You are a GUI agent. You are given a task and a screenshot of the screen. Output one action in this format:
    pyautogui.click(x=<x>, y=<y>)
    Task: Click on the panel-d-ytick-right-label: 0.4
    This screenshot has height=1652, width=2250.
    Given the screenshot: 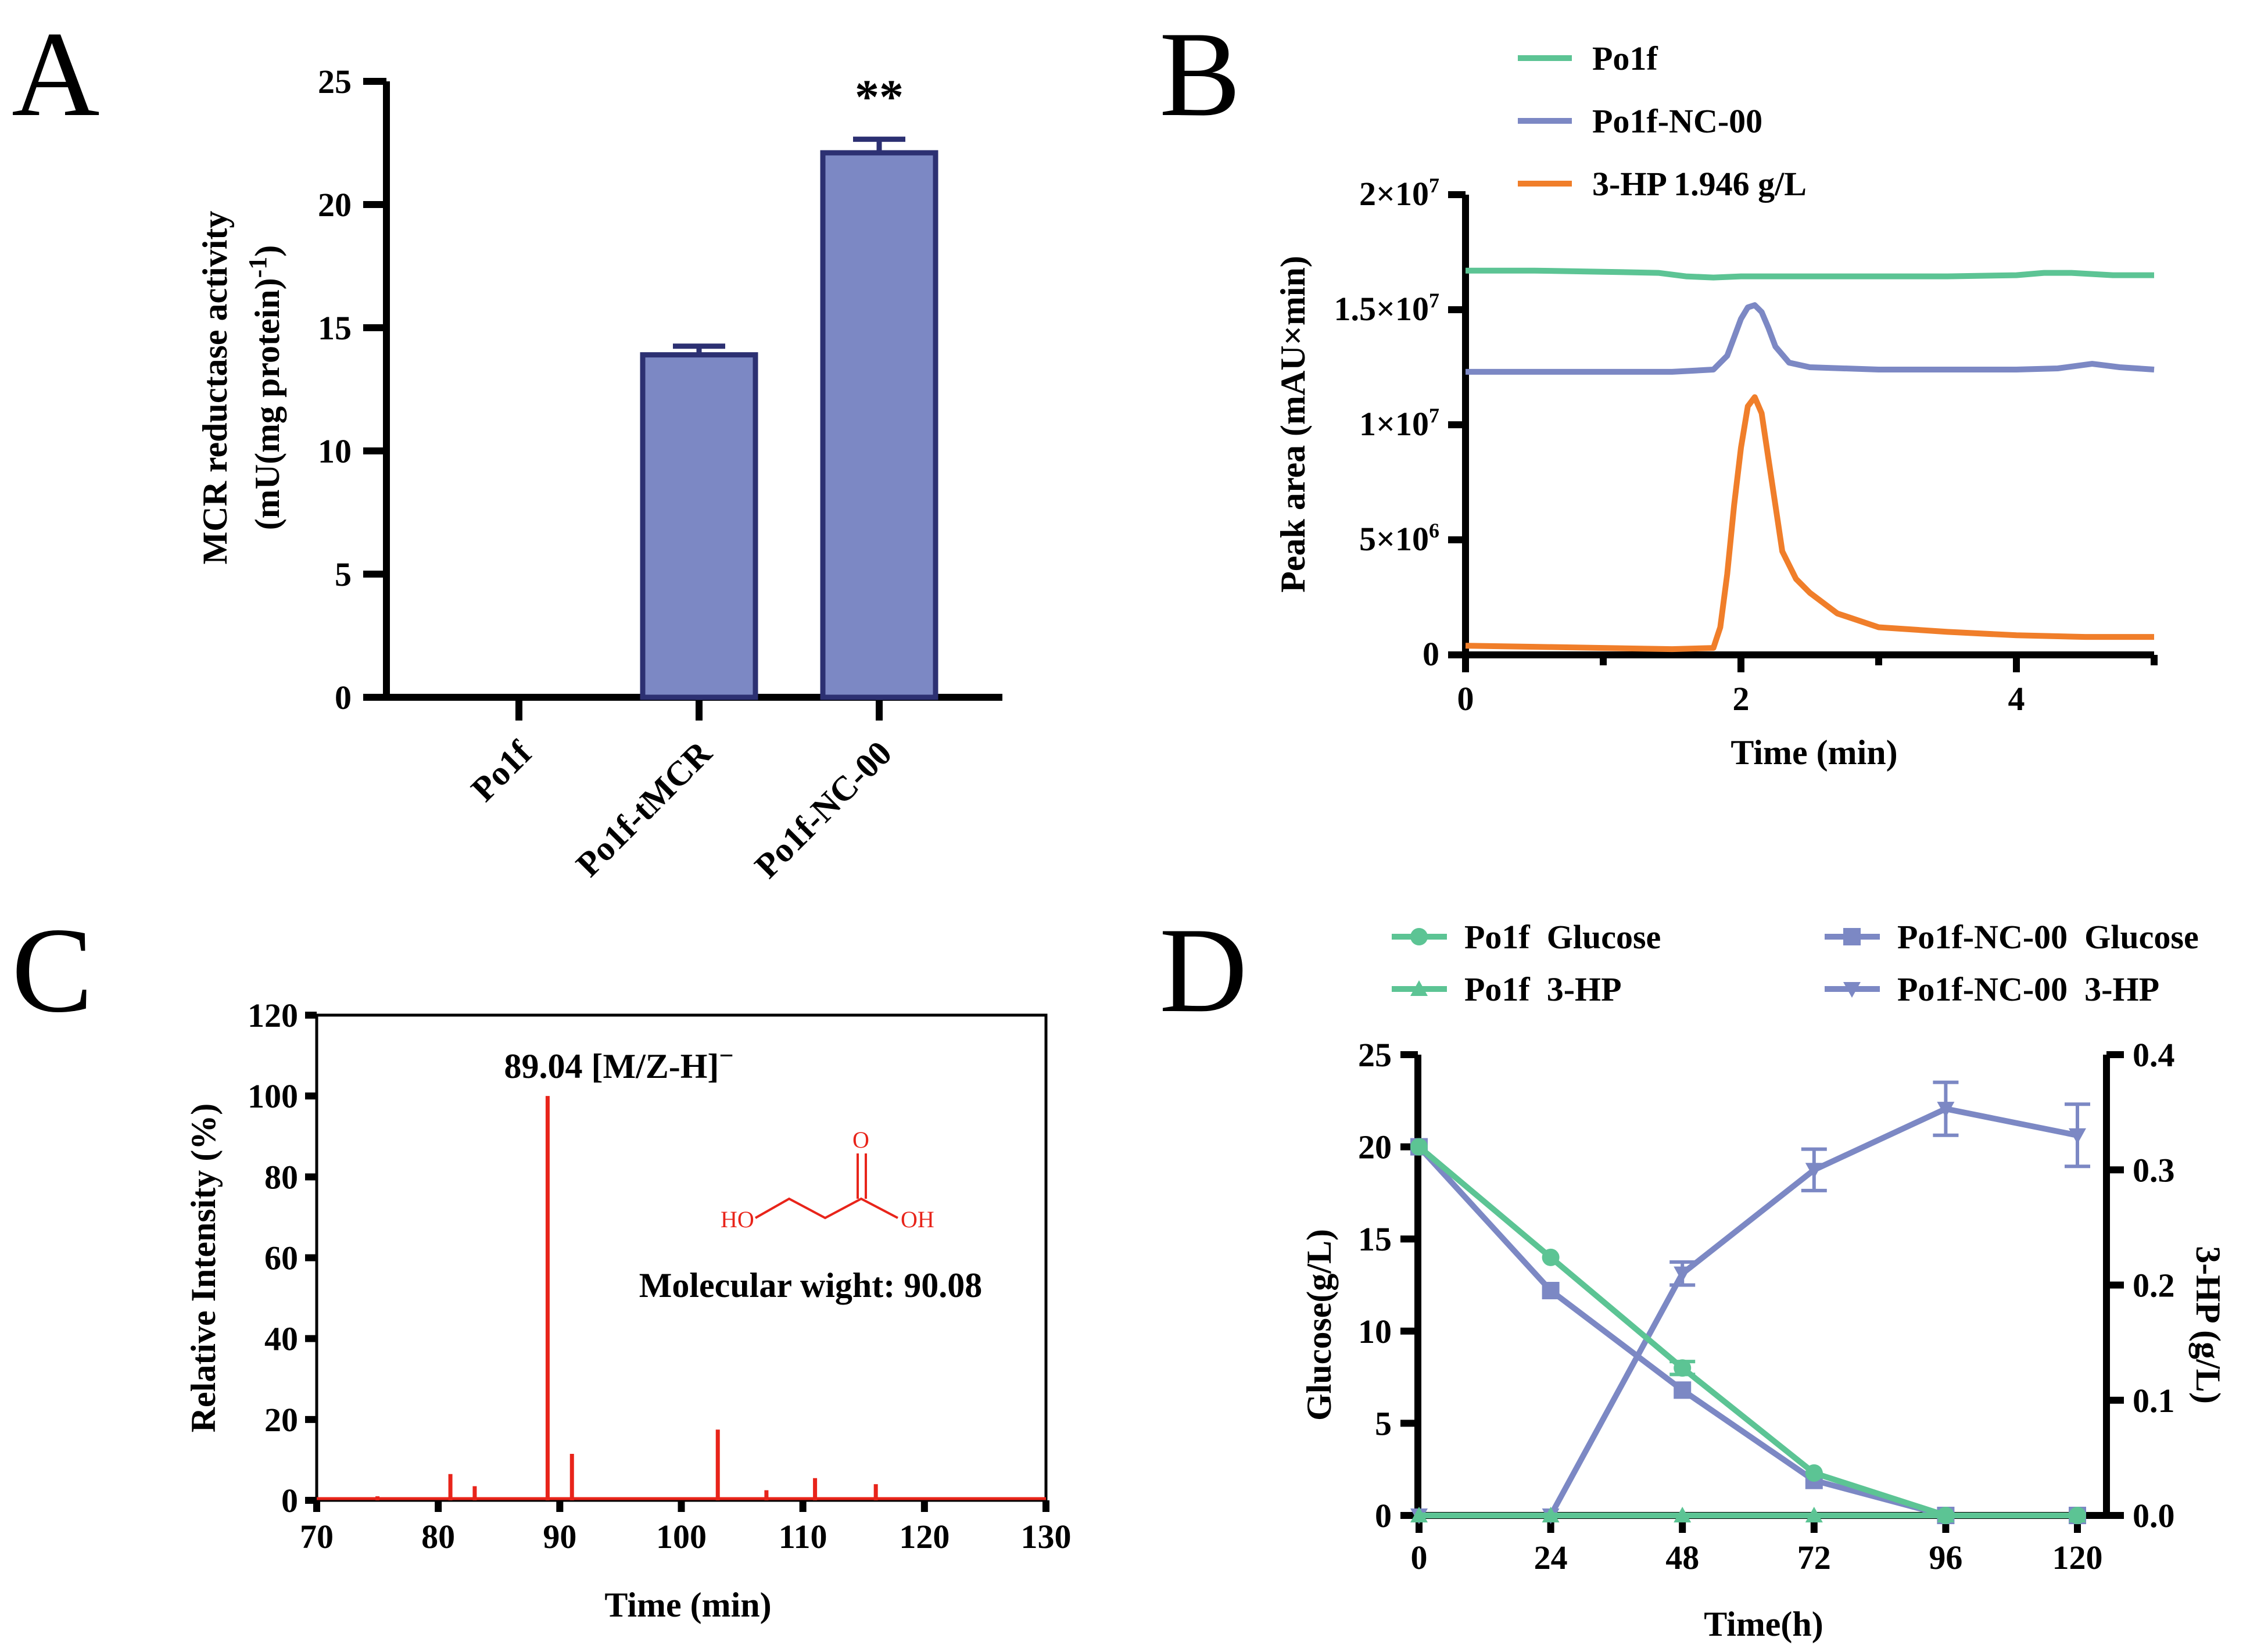 What is the action you would take?
    pyautogui.click(x=2154, y=1055)
    